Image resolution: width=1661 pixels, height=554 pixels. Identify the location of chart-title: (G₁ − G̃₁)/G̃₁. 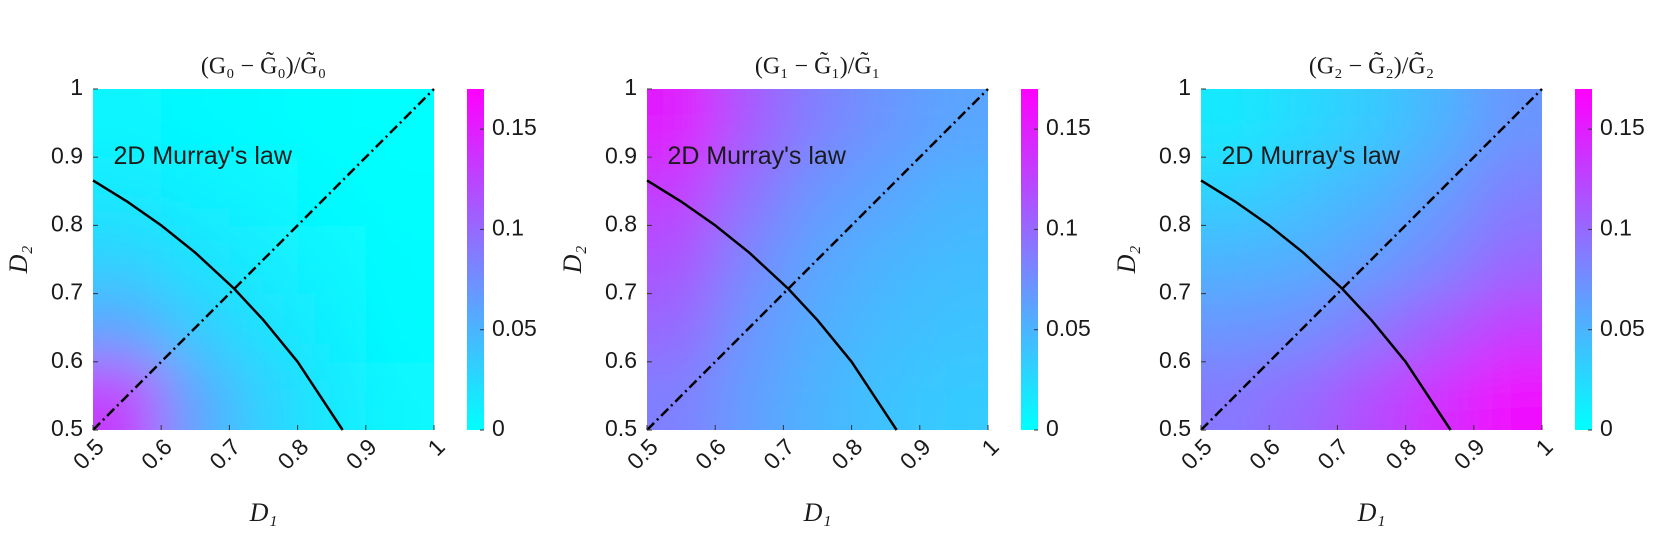
(817, 66).